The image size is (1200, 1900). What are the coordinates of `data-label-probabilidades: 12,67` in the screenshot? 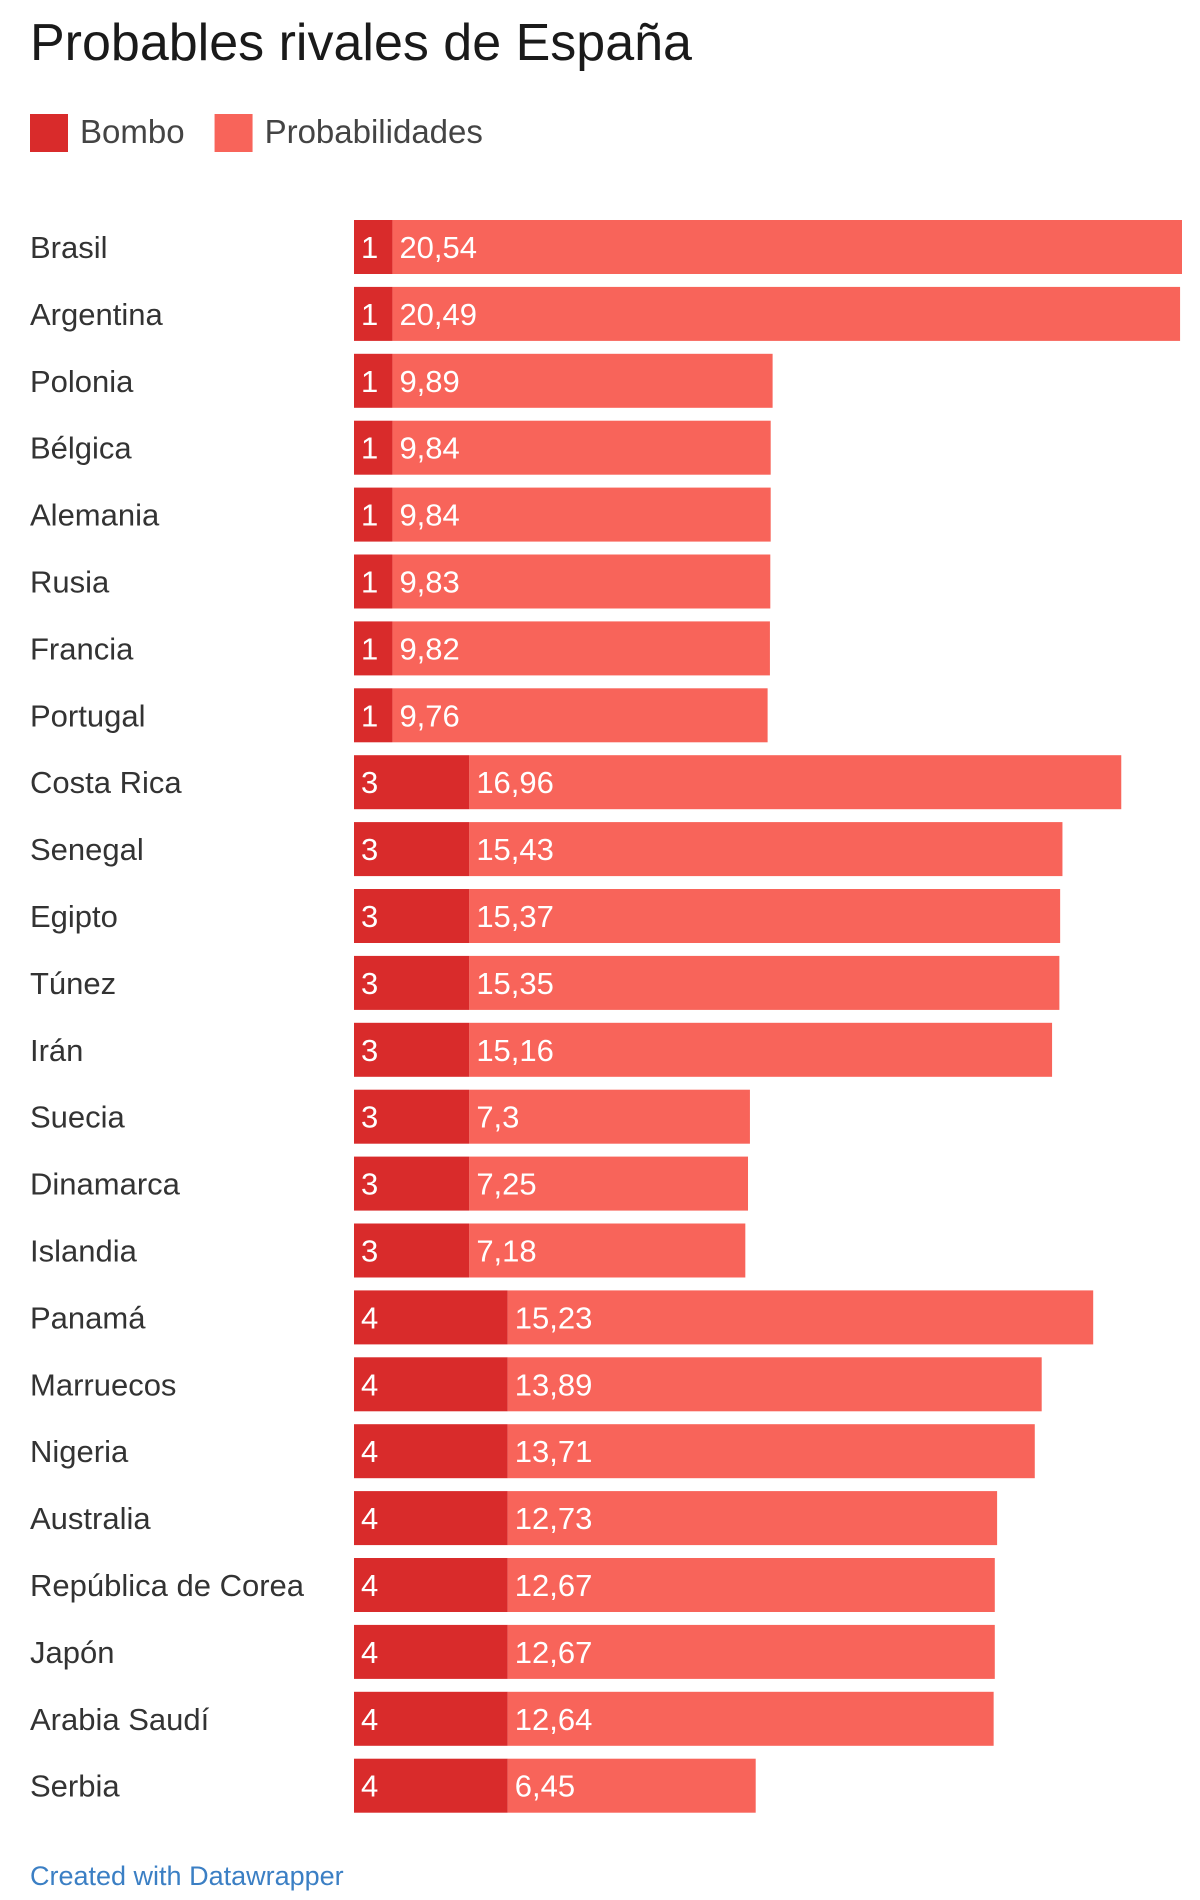 It's located at (554, 1585).